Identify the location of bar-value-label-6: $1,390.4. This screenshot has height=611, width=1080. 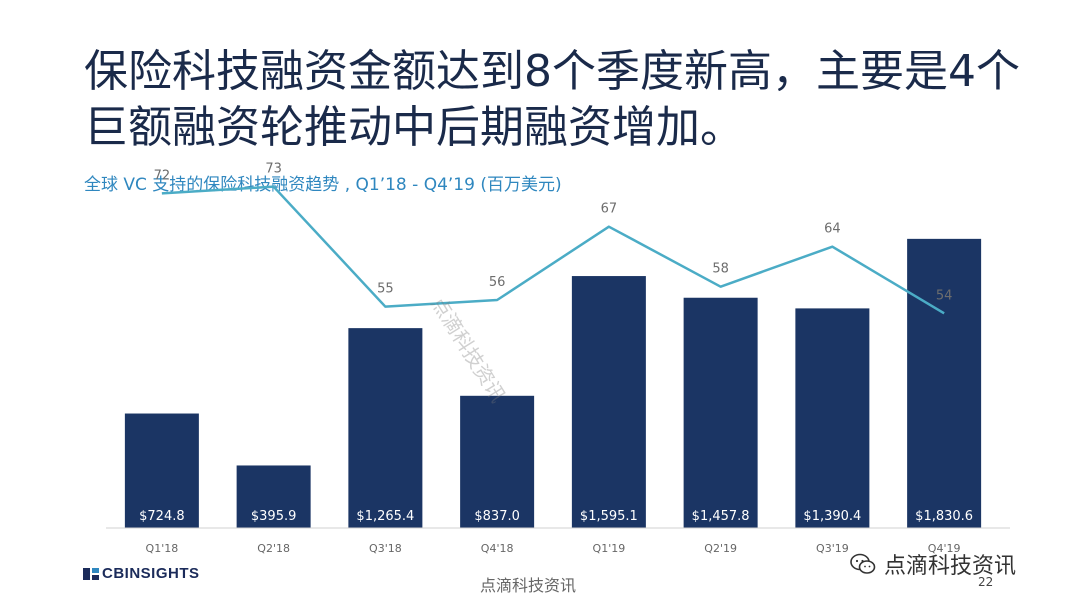
(832, 516).